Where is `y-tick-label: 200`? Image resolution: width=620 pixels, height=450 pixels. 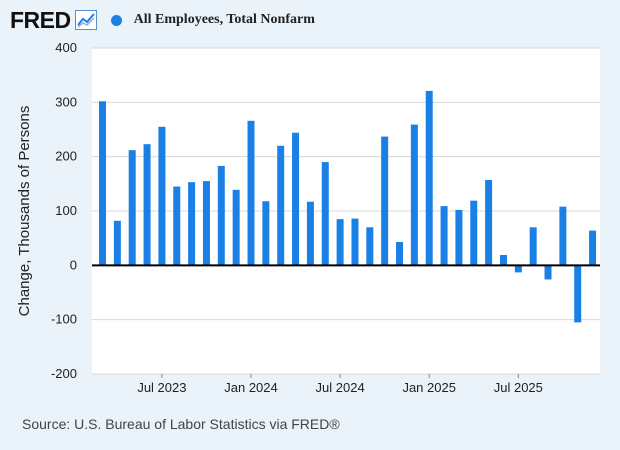
y-tick-label: 200 is located at coordinates (66, 156).